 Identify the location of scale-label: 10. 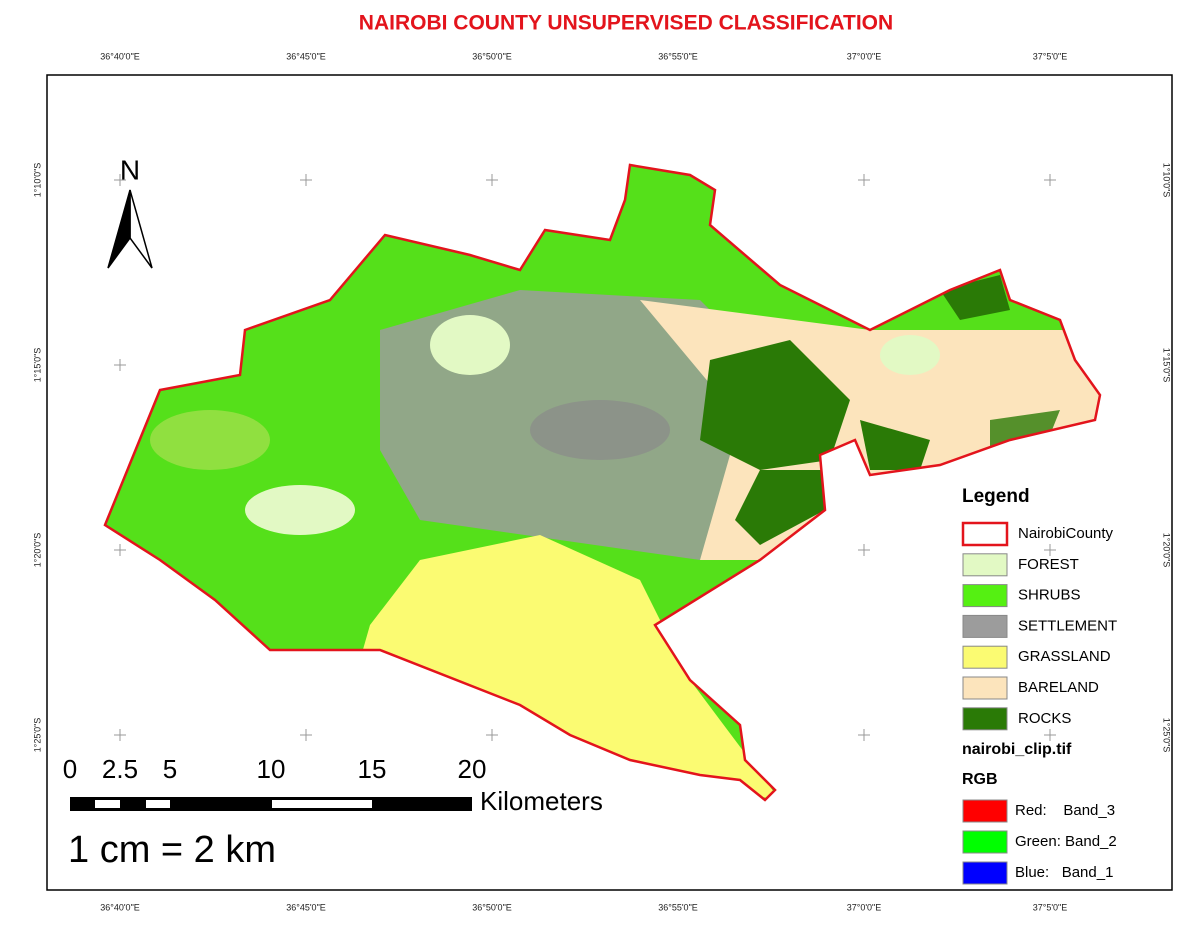
(271, 769).